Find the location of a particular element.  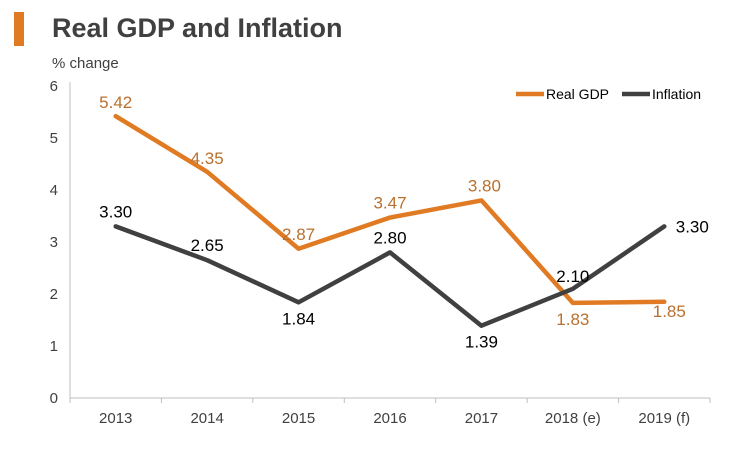

data-label-inflation: 2.10 is located at coordinates (572, 276).